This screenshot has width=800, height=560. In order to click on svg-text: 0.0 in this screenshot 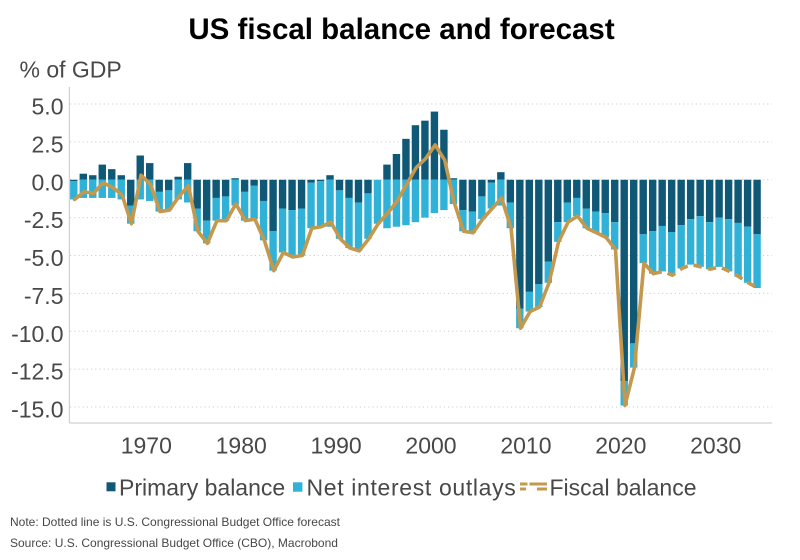, I will do `click(48, 182)`.